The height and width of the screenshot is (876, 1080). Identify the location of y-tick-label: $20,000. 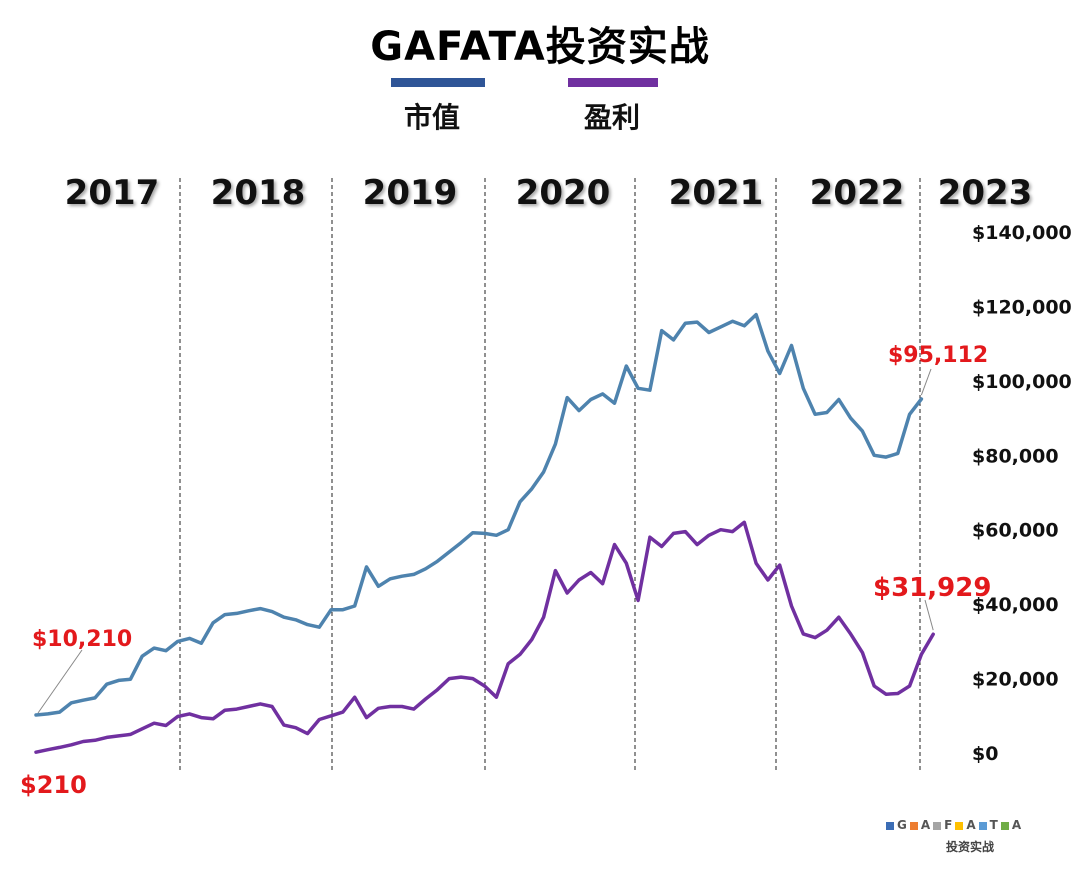
(1015, 680).